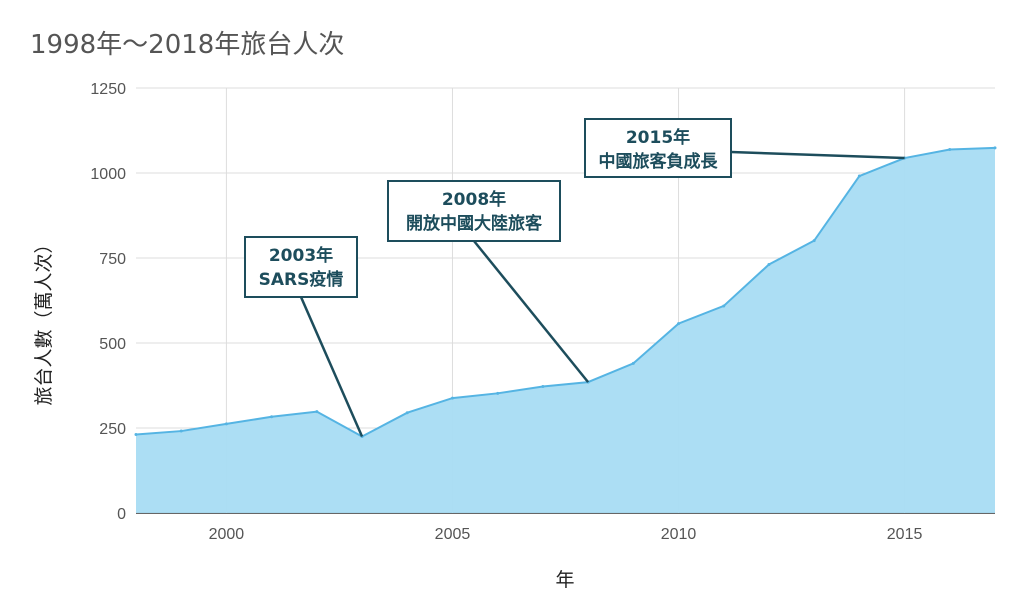  Describe the element at coordinates (679, 534) in the screenshot. I see `x-tick-label: 2010` at that location.